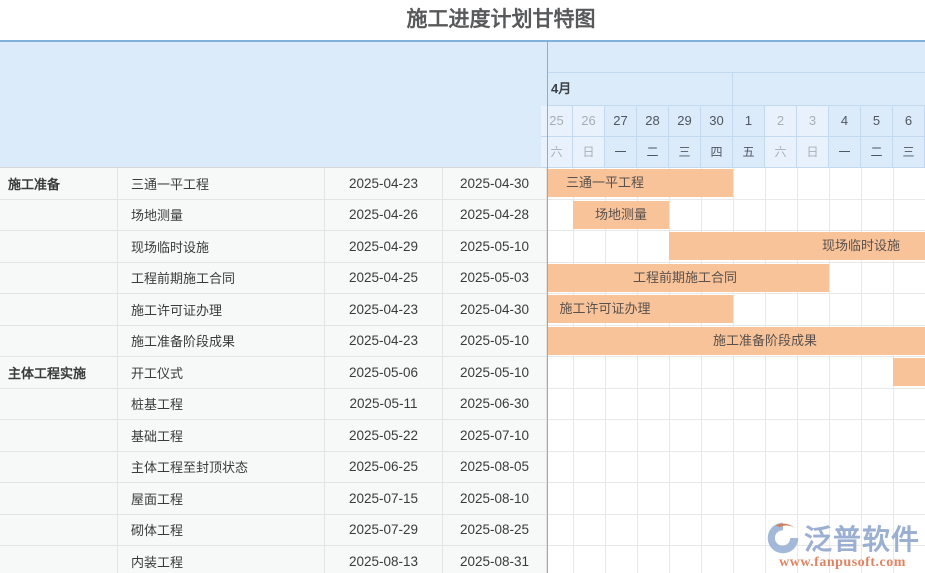 This screenshot has width=925, height=573. Describe the element at coordinates (495, 467) in the screenshot. I see `end-date-cell: 2025-08-05` at that location.